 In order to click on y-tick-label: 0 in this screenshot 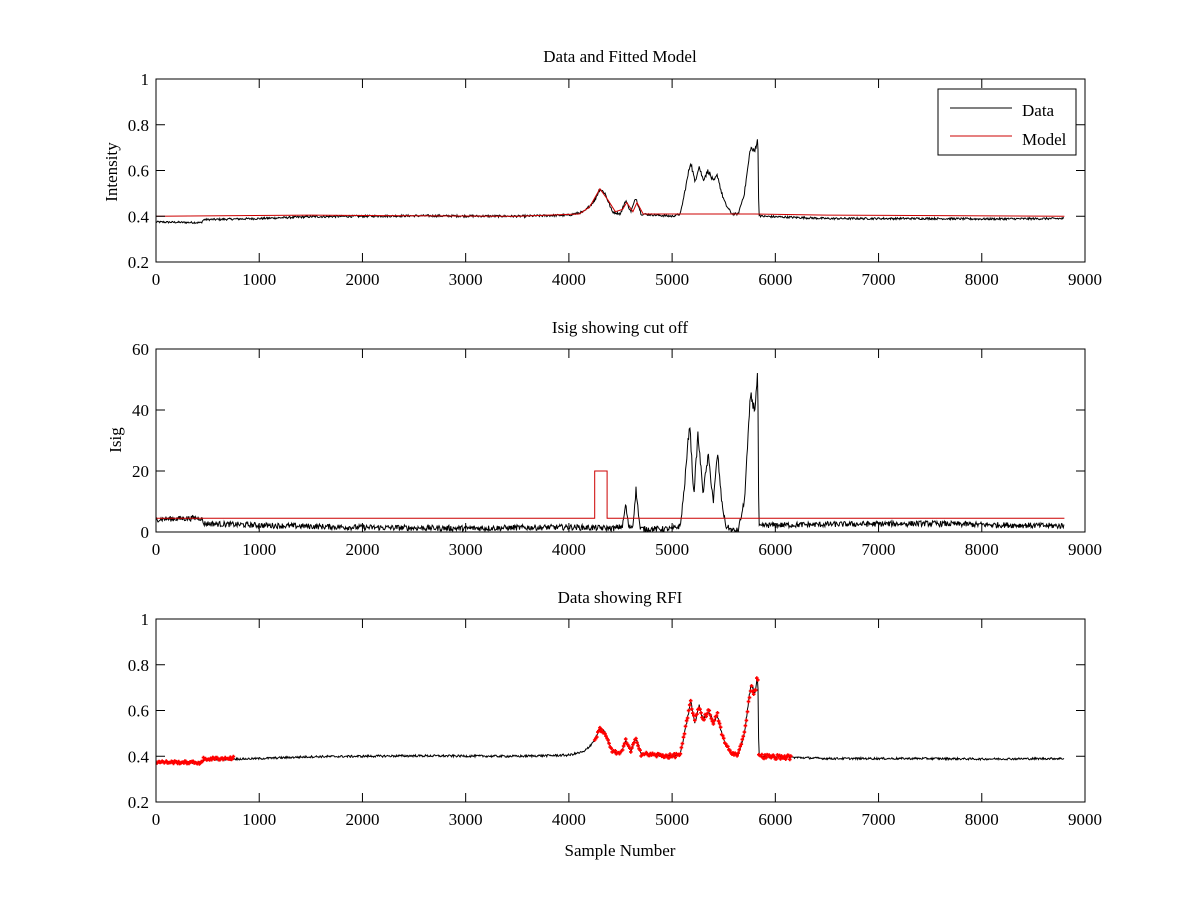, I will do `click(145, 532)`.